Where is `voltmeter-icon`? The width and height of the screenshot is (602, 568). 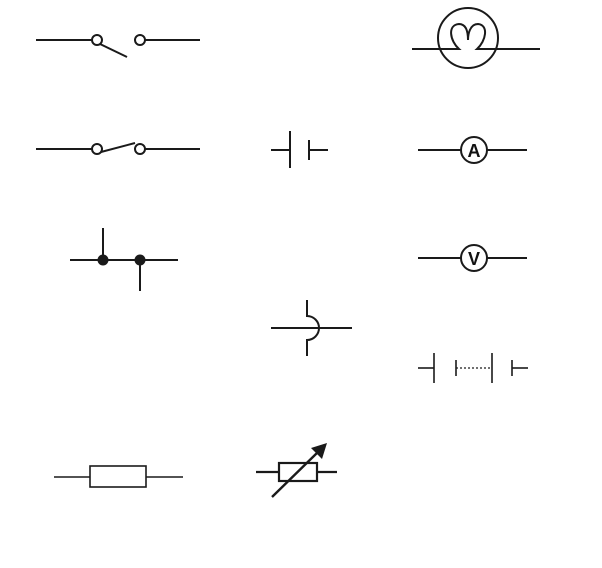 voltmeter-icon is located at coordinates (472, 258).